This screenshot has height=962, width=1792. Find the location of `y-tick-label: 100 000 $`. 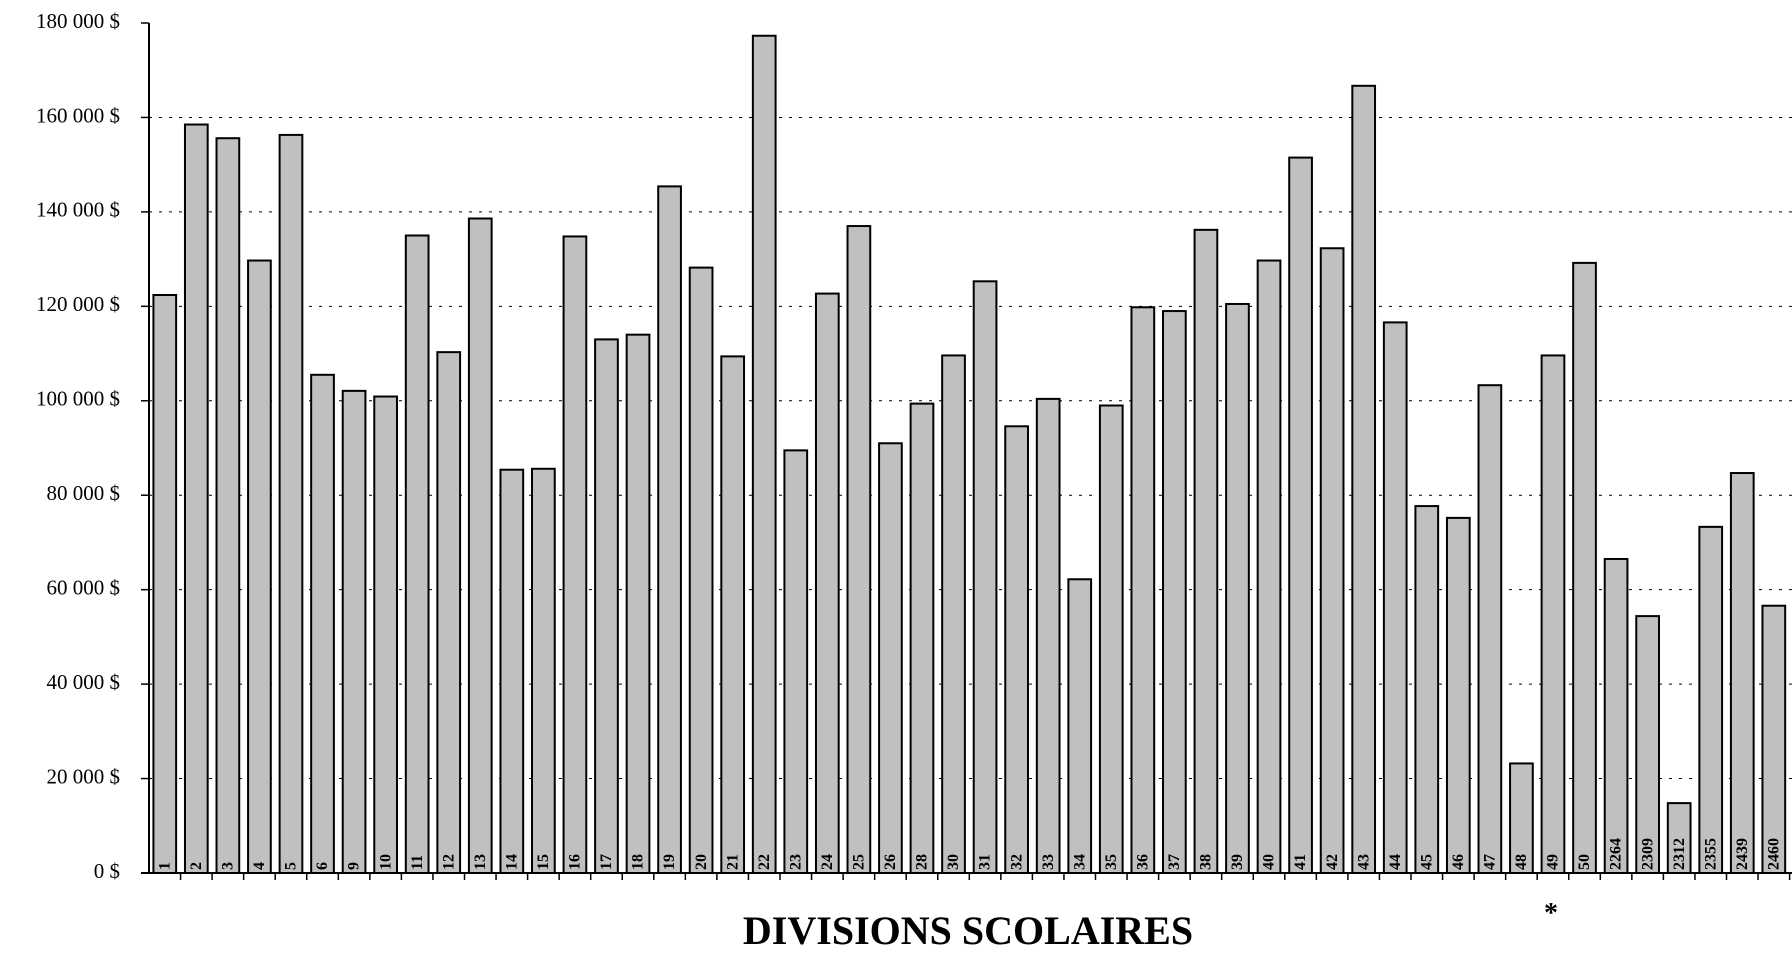

y-tick-label: 100 000 $ is located at coordinates (78, 399).